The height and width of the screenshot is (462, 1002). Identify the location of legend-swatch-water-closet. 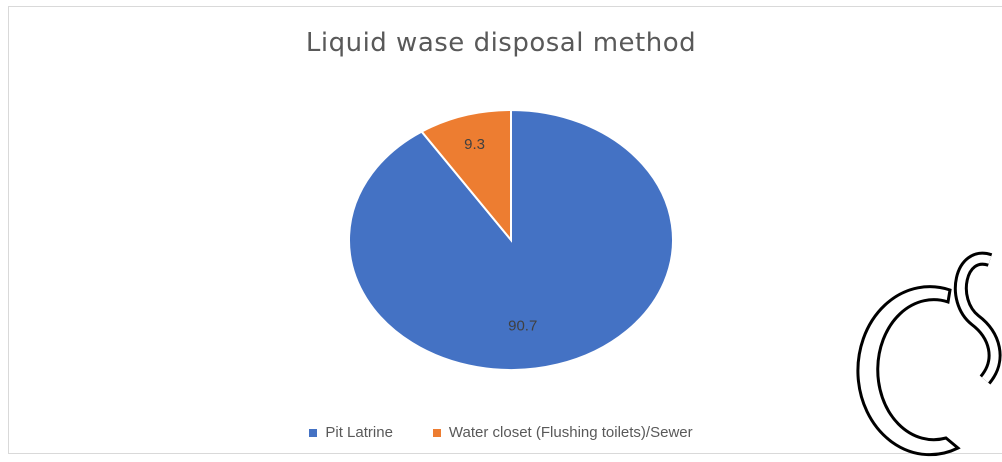
(436, 432).